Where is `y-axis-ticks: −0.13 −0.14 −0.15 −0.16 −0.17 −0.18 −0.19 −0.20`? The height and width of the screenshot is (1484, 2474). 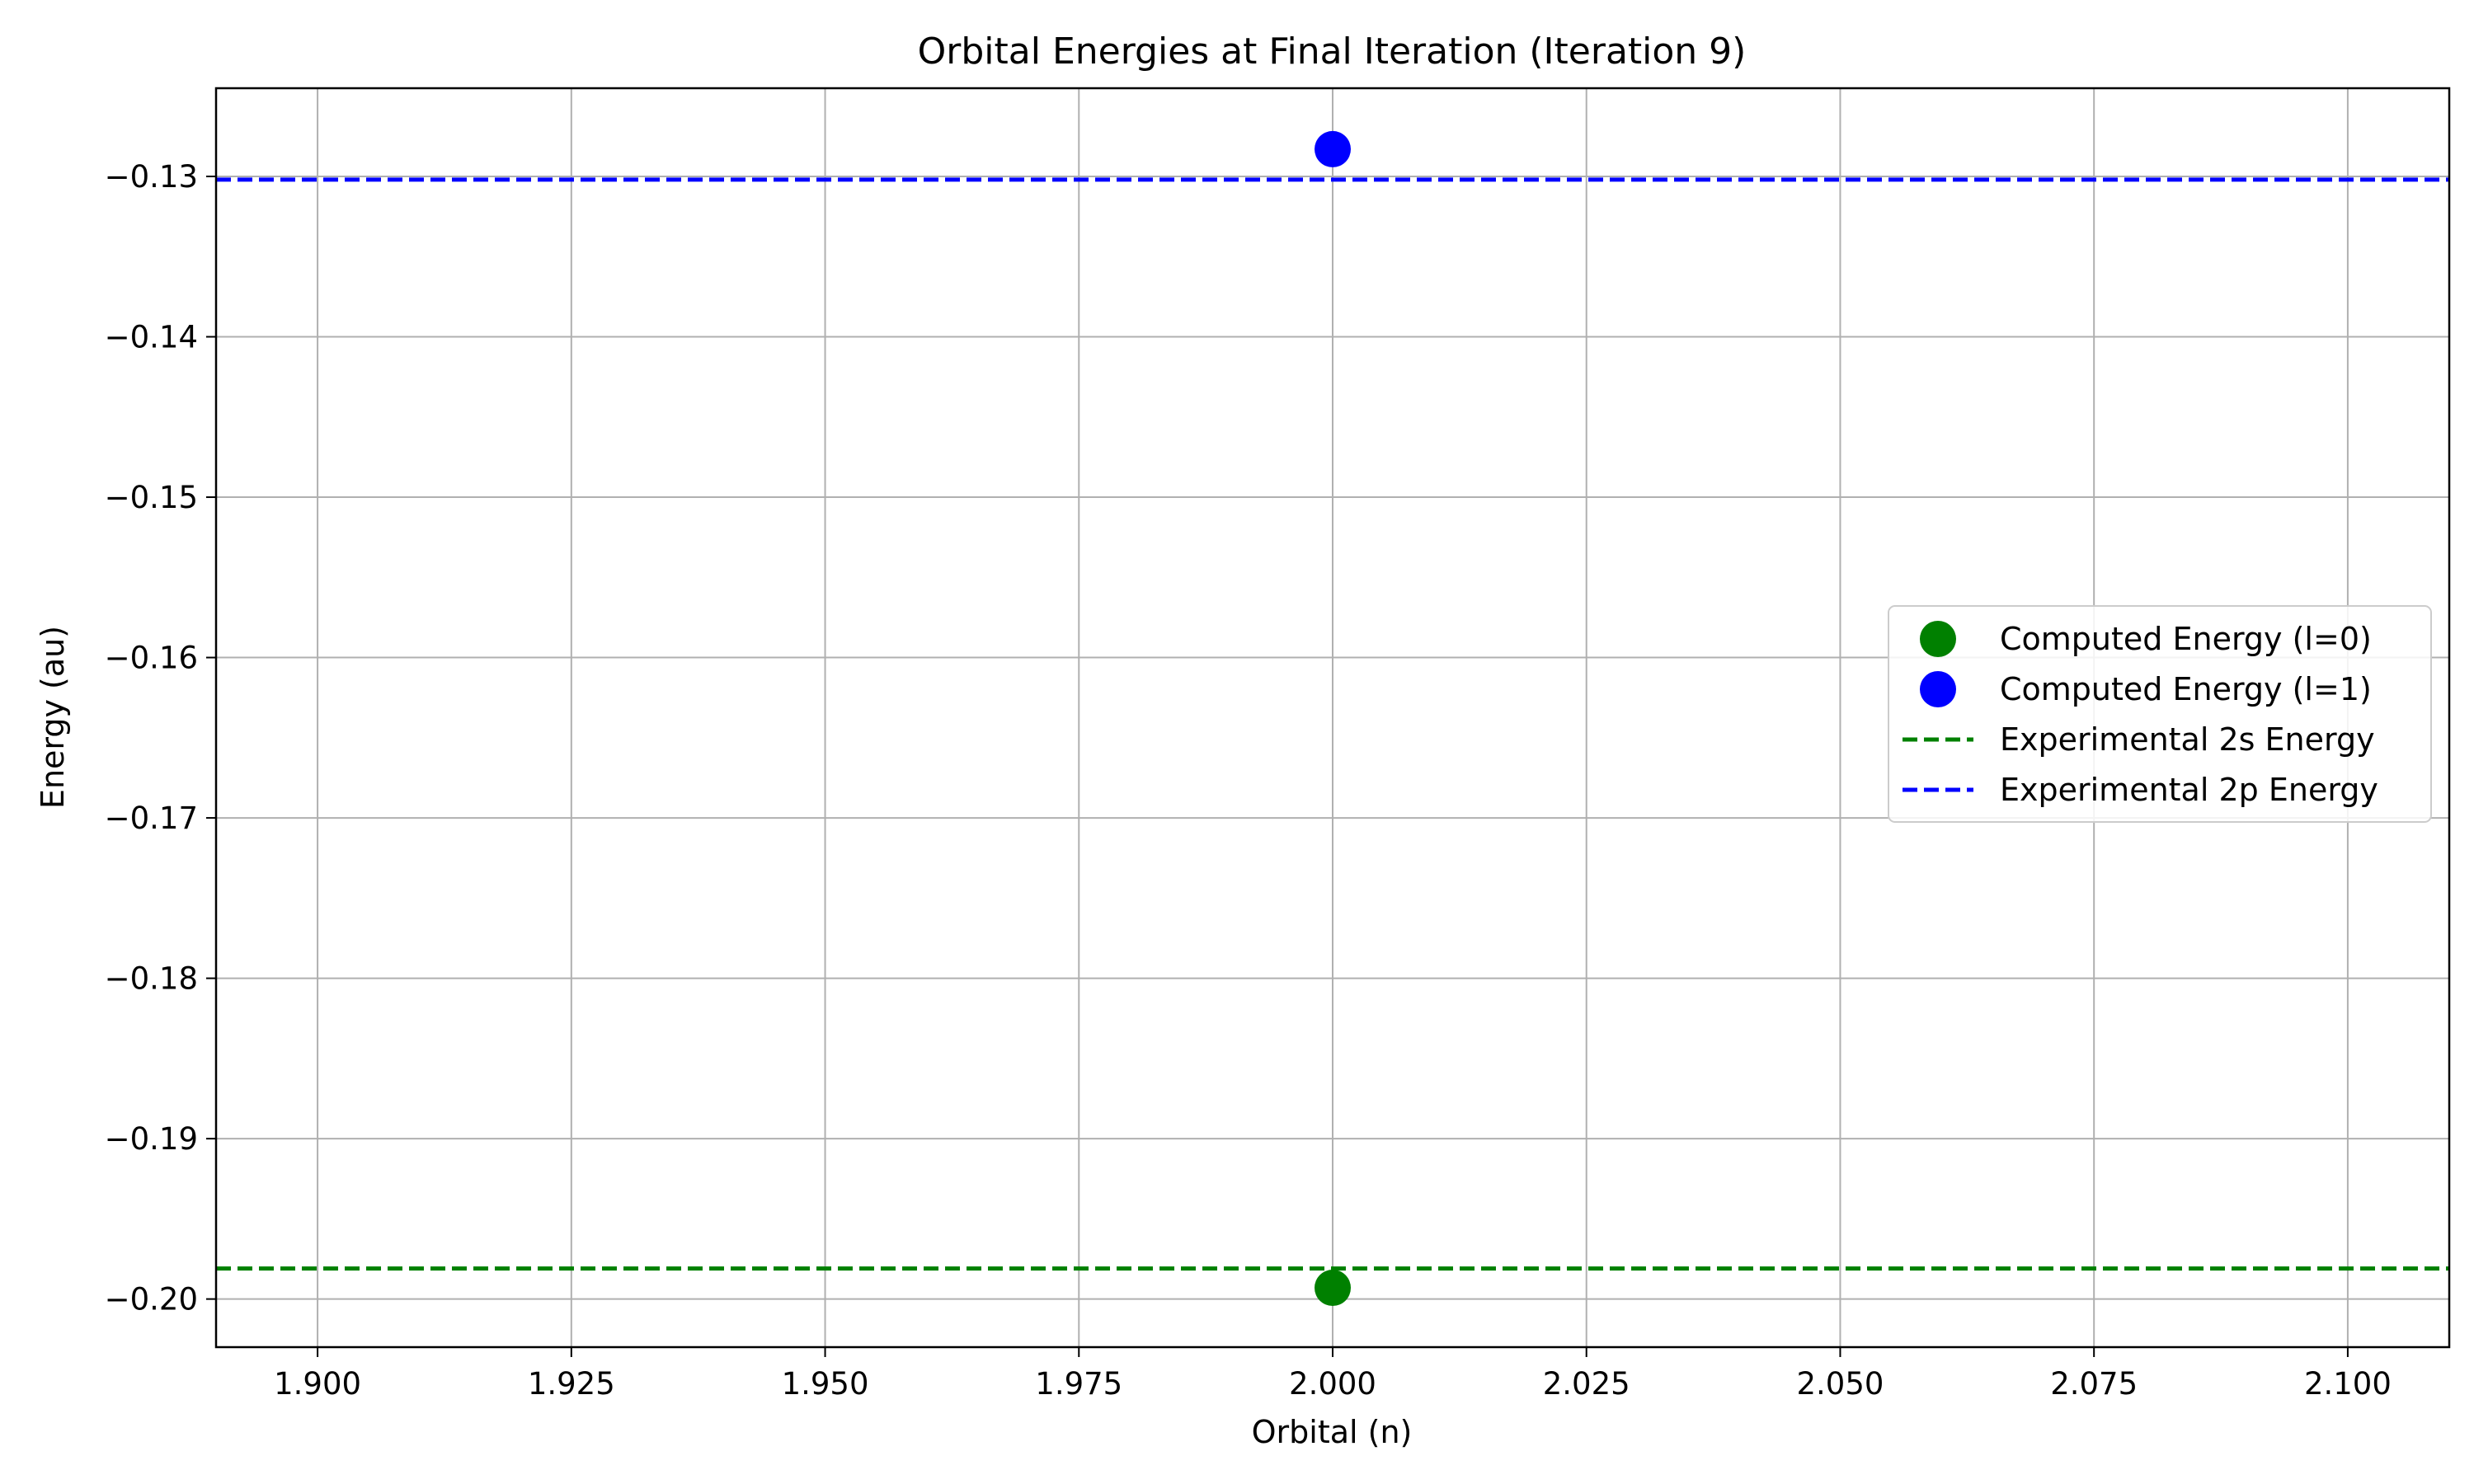
y-axis-ticks: −0.13 −0.14 −0.15 −0.16 −0.17 −0.18 −0.19 −0.20 is located at coordinates (160, 738).